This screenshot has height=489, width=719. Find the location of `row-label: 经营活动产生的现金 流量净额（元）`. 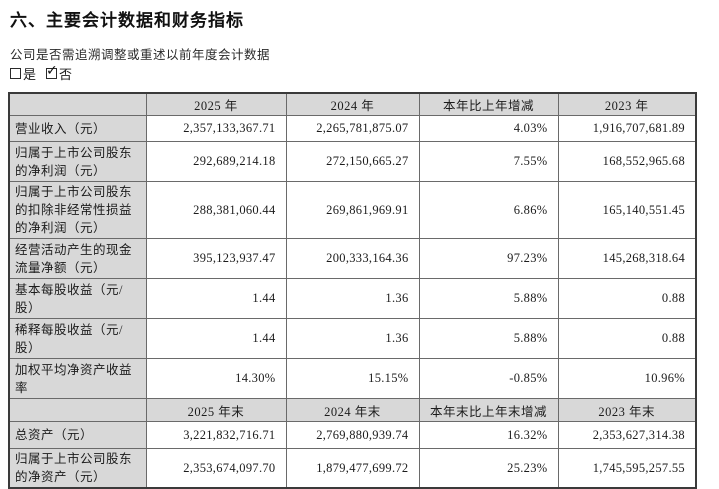

row-label: 经营活动产生的现金 流量净额（元） is located at coordinates (77, 258).